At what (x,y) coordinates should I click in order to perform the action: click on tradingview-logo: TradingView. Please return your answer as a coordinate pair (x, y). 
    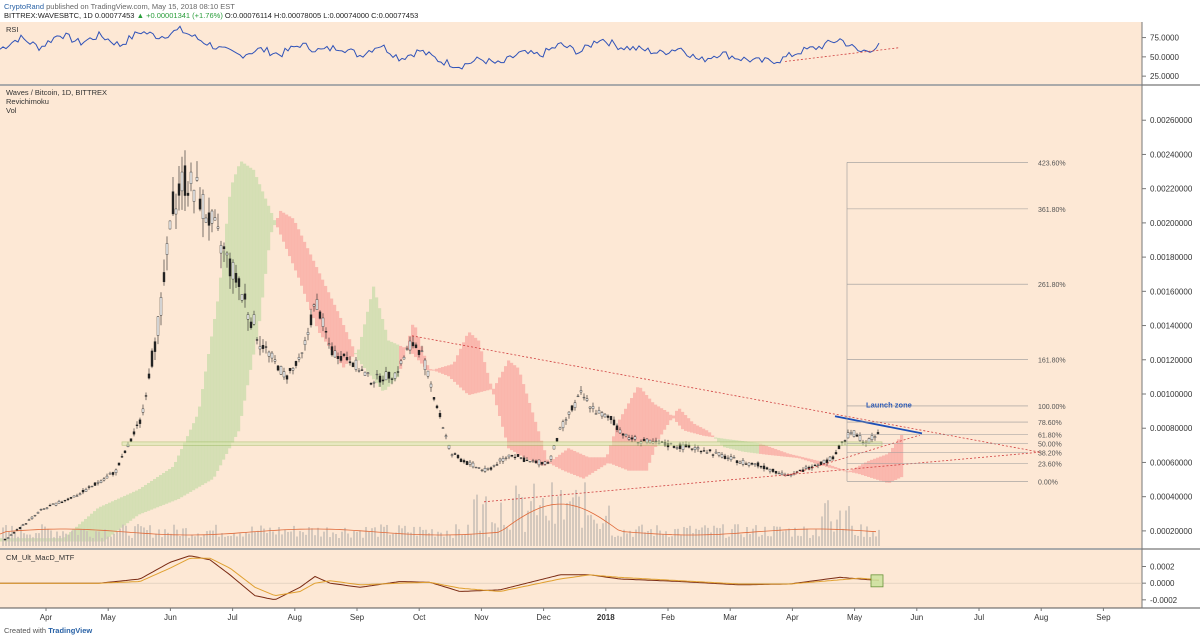
    Looking at the image, I should click on (70, 630).